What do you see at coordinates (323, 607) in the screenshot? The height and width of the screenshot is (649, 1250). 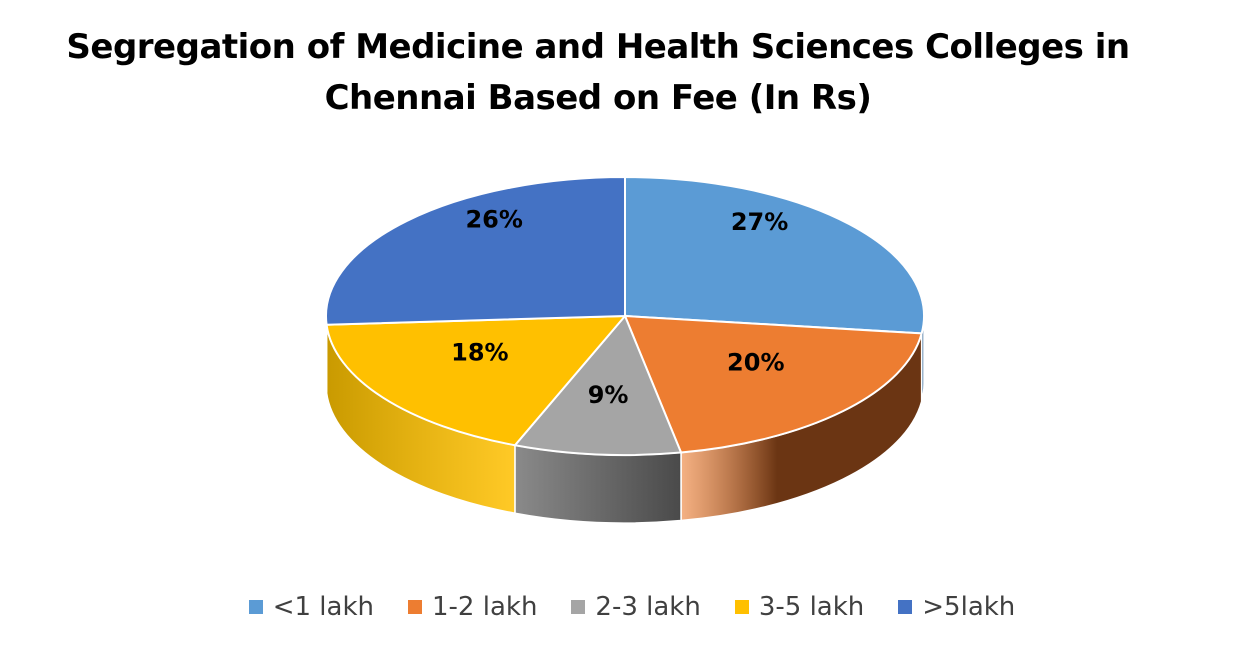 I see `legend-label: <1 lakh` at bounding box center [323, 607].